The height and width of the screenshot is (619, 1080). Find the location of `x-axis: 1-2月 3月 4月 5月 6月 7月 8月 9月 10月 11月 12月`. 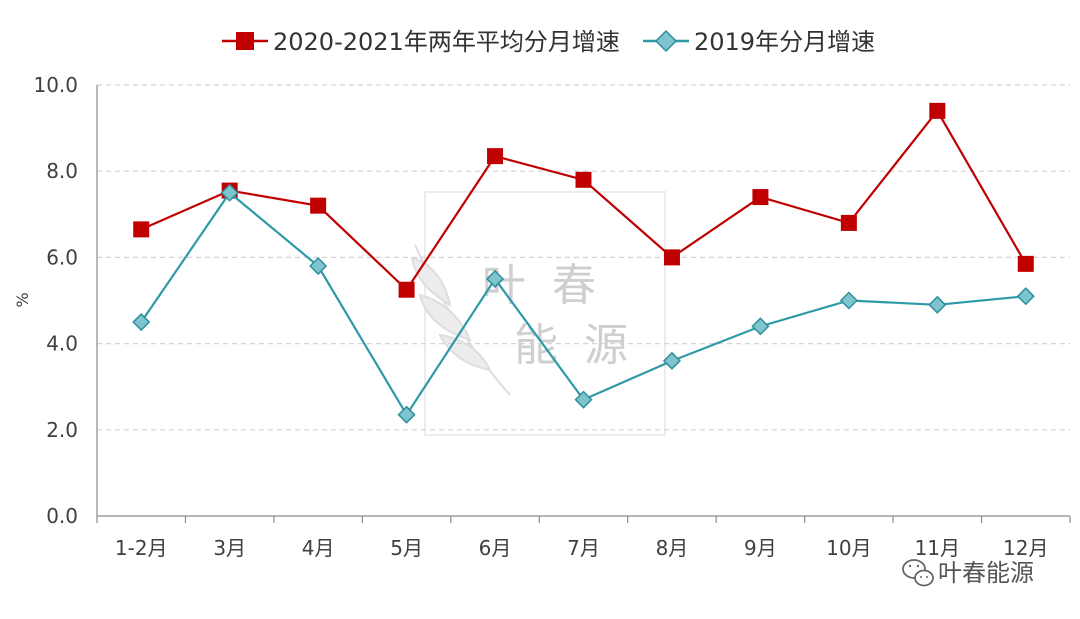

x-axis: 1-2月 3月 4月 5月 6月 7月 8月 9月 10月 11月 12月 is located at coordinates (583, 537).